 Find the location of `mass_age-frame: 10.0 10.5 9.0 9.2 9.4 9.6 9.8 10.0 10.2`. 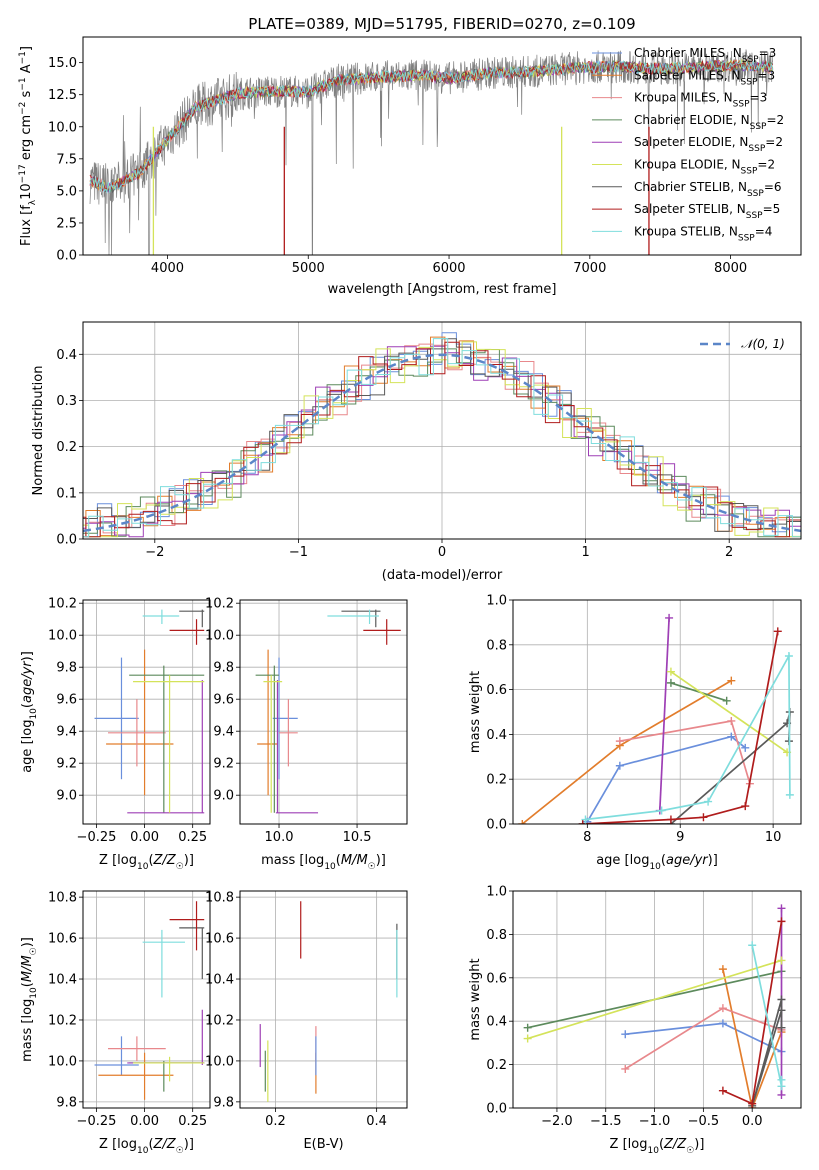

mass_age-frame: 10.0 10.5 9.0 9.2 9.4 9.6 9.8 10.0 10.2 is located at coordinates (306, 721).